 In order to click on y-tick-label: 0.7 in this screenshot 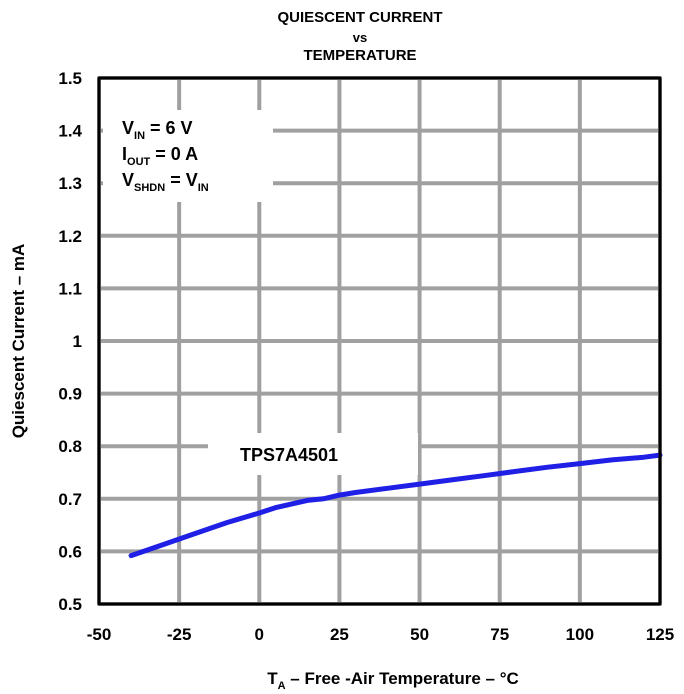, I will do `click(70, 499)`.